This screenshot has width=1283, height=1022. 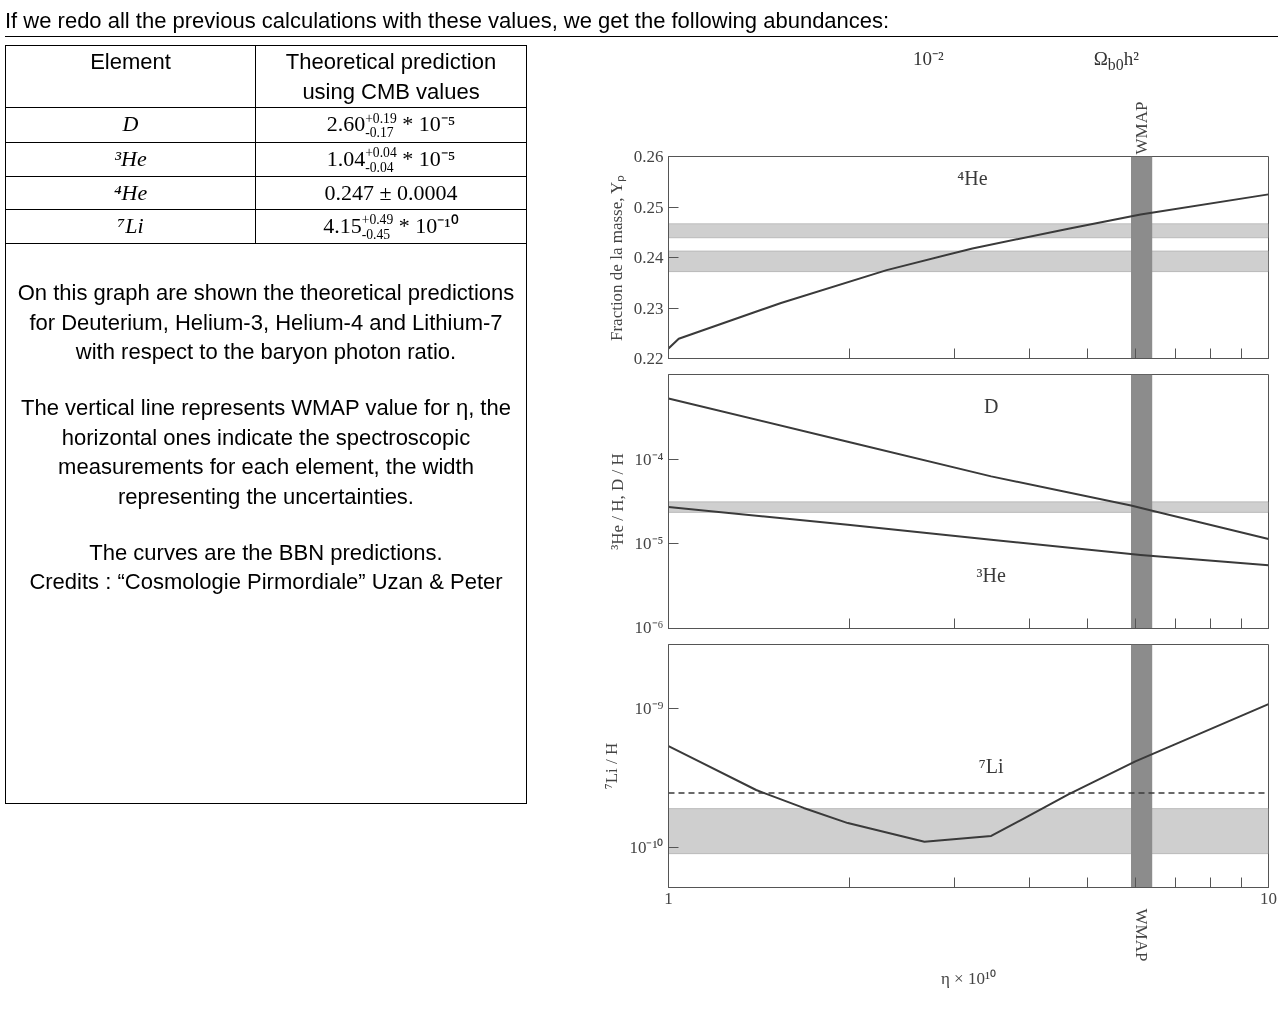 What do you see at coordinates (991, 765) in the screenshot?
I see `text: ⁷Li` at bounding box center [991, 765].